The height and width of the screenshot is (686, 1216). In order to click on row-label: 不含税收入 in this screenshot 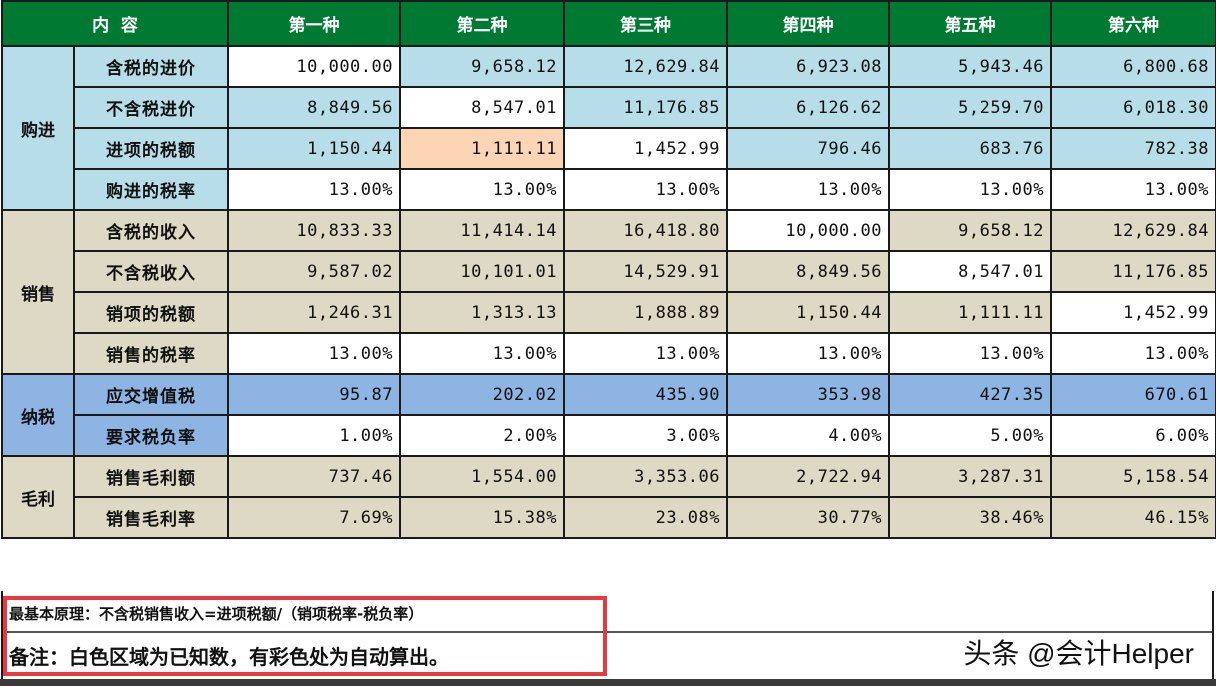, I will do `click(151, 271)`.